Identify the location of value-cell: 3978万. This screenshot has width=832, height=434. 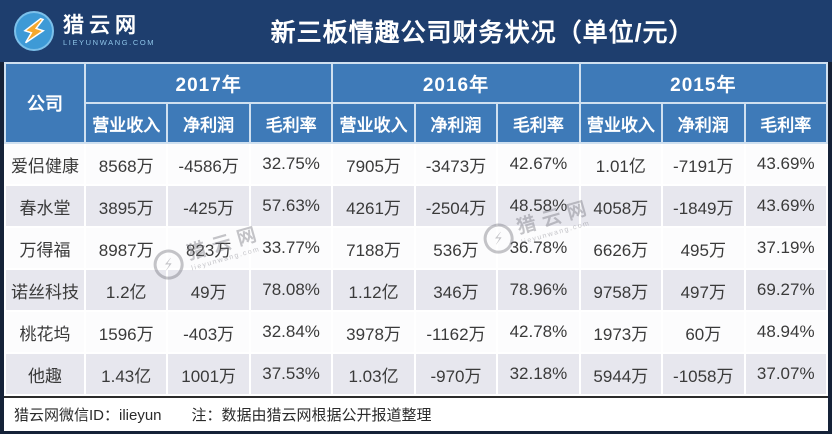
(373, 332).